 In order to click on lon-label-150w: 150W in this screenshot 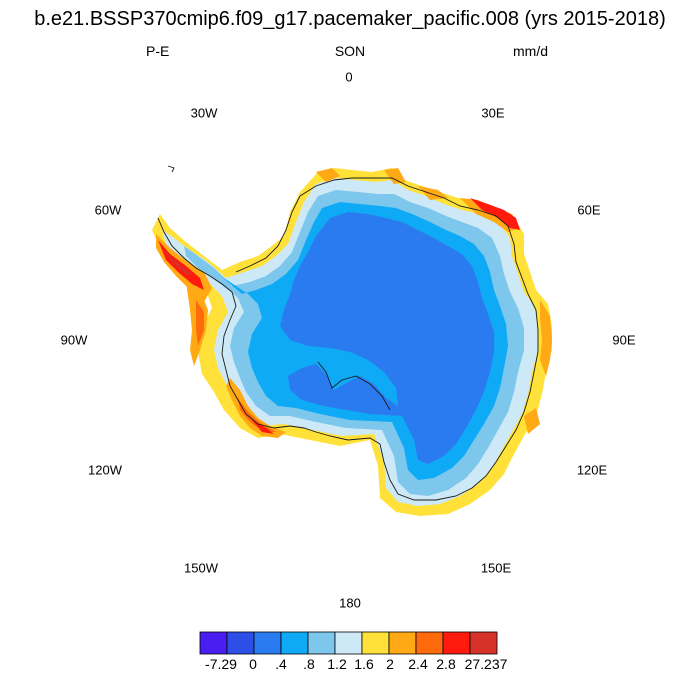, I will do `click(201, 568)`.